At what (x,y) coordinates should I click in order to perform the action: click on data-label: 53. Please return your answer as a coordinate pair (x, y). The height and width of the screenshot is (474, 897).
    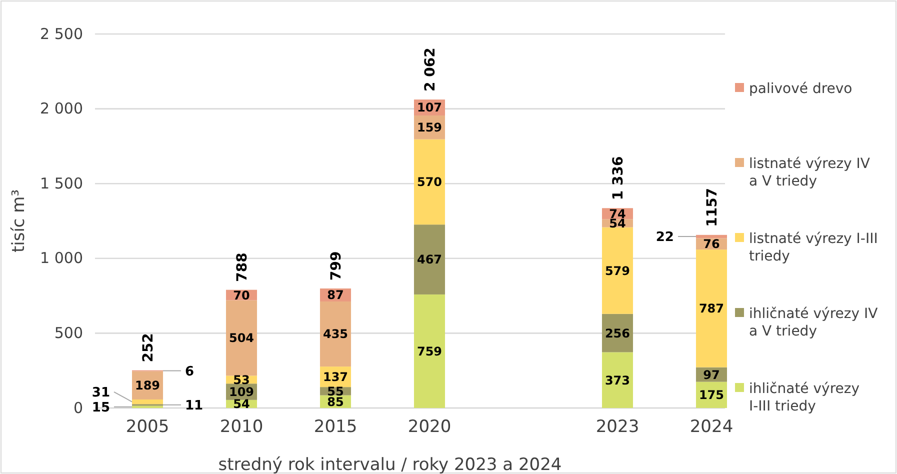
    Looking at the image, I should click on (241, 379).